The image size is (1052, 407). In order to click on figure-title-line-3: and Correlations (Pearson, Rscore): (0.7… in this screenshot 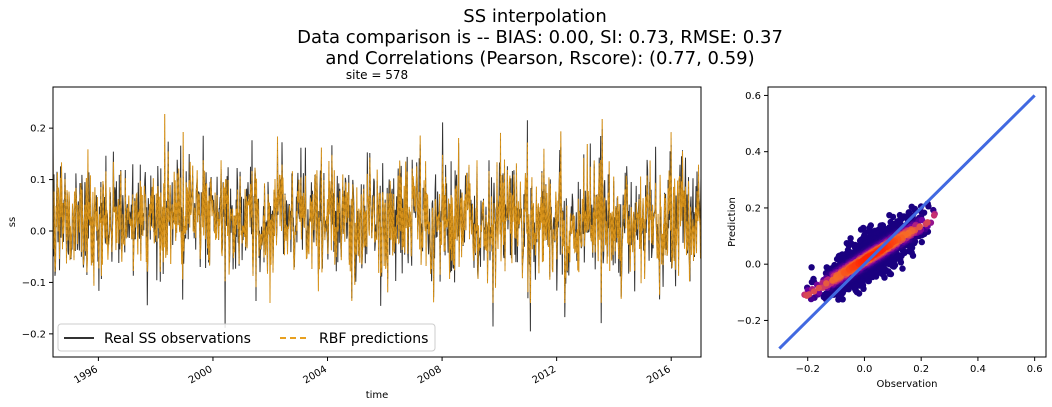, I will do `click(539, 58)`.